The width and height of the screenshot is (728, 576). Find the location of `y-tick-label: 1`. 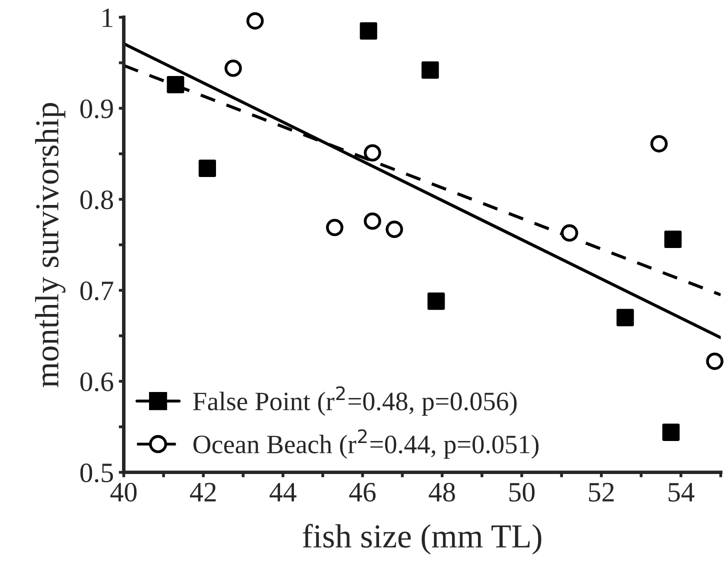

y-tick-label: 1 is located at coordinates (107, 17).